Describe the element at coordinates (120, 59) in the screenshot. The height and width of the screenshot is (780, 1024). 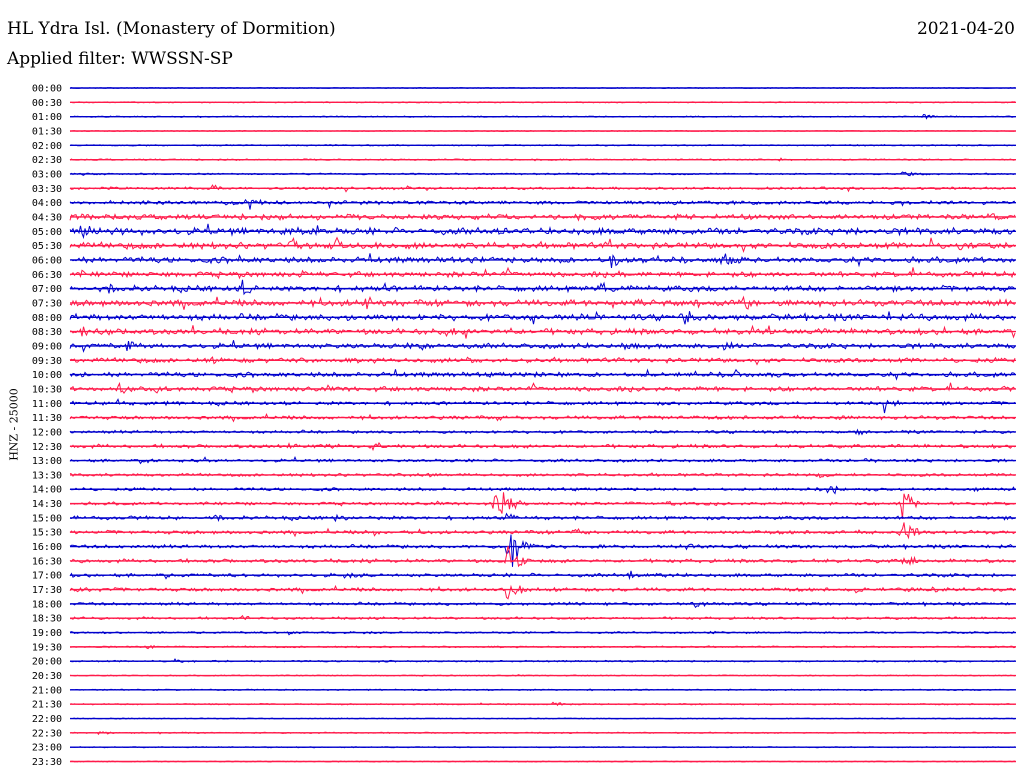
I see `filter-label: Applied filter: WWSSN-SP` at that location.